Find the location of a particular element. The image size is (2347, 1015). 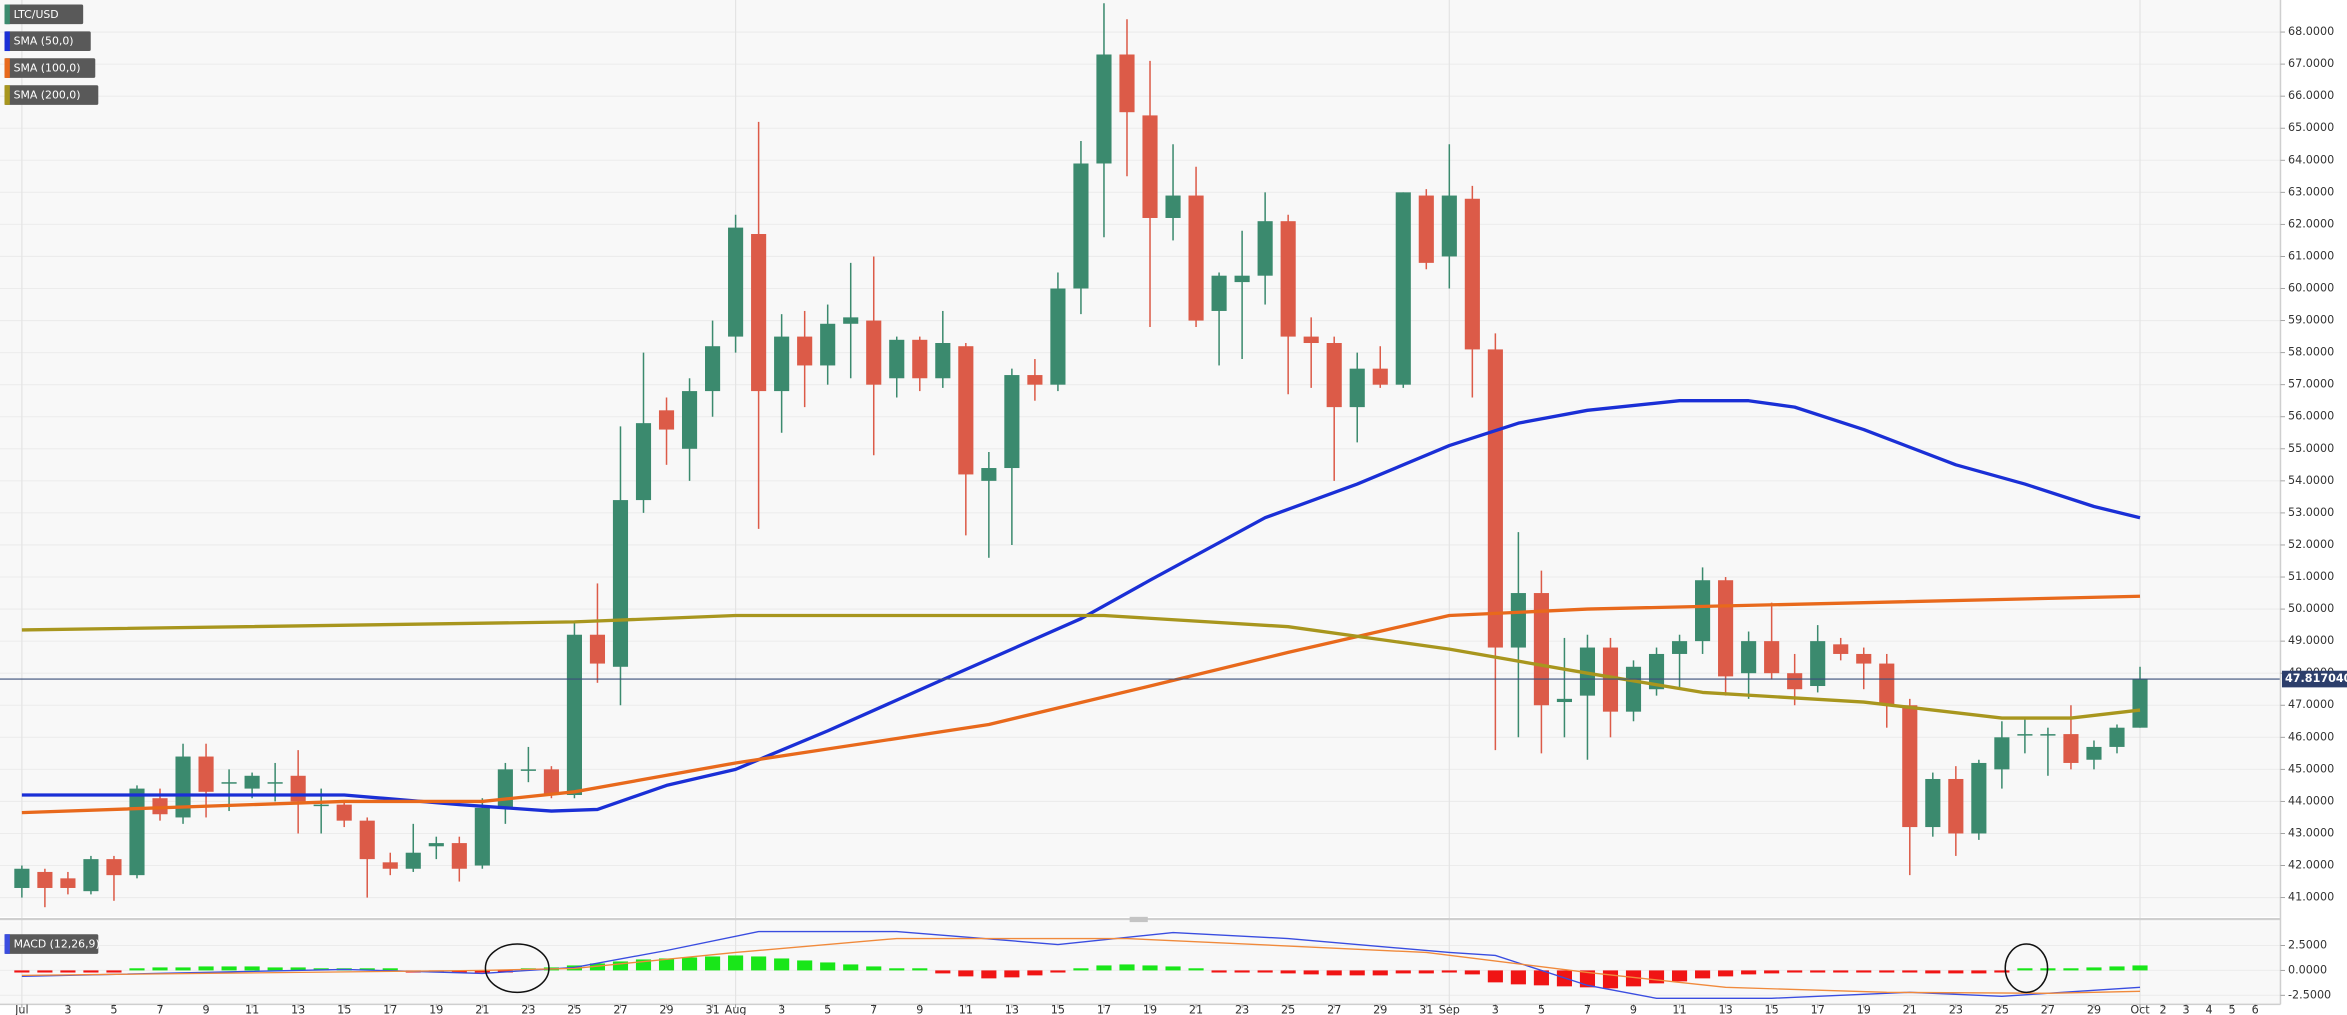

x-tick-label: 9 is located at coordinates (206, 1009).